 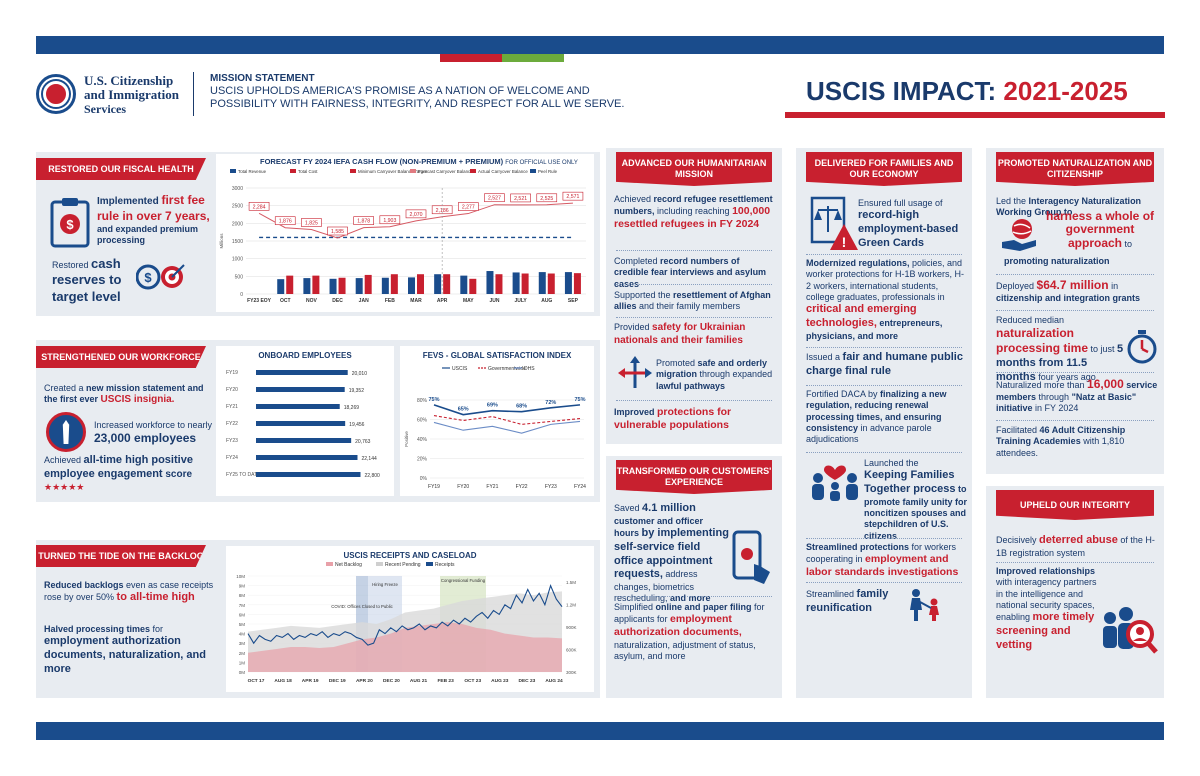 I want to click on employees-chart-title: ONBOARD EMPLOYEES, so click(x=305, y=355).